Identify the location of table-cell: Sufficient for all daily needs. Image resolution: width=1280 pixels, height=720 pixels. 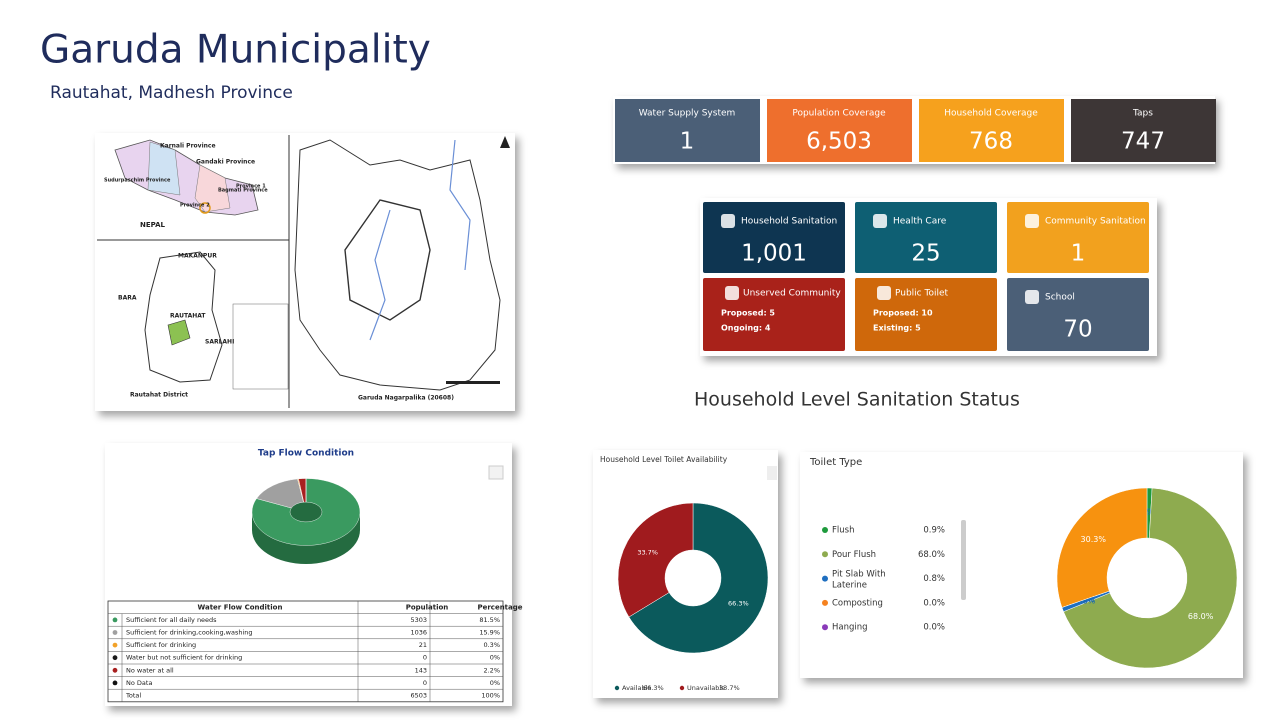
(171, 620).